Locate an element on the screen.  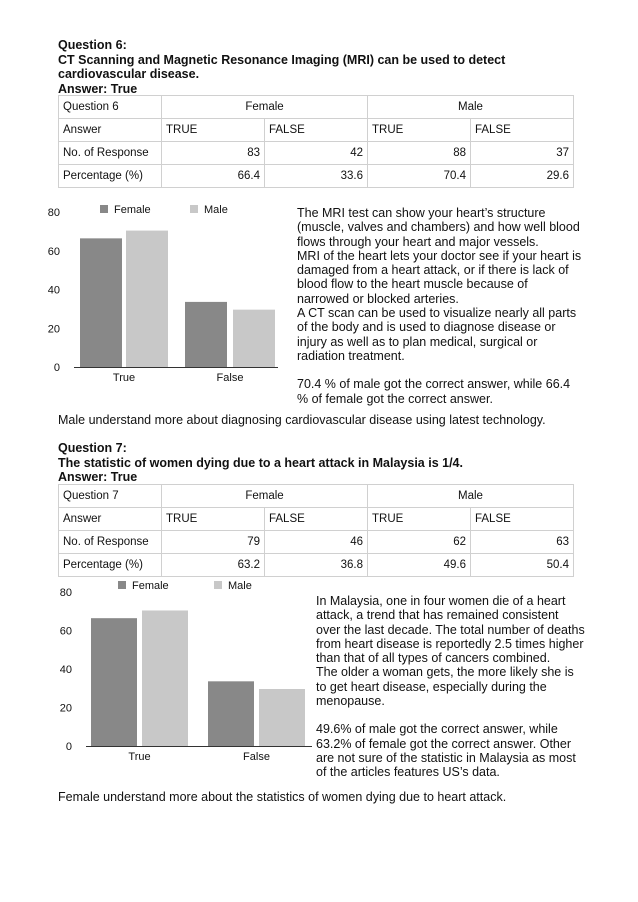
table-title-cell: Question 6 is located at coordinates (110, 107).